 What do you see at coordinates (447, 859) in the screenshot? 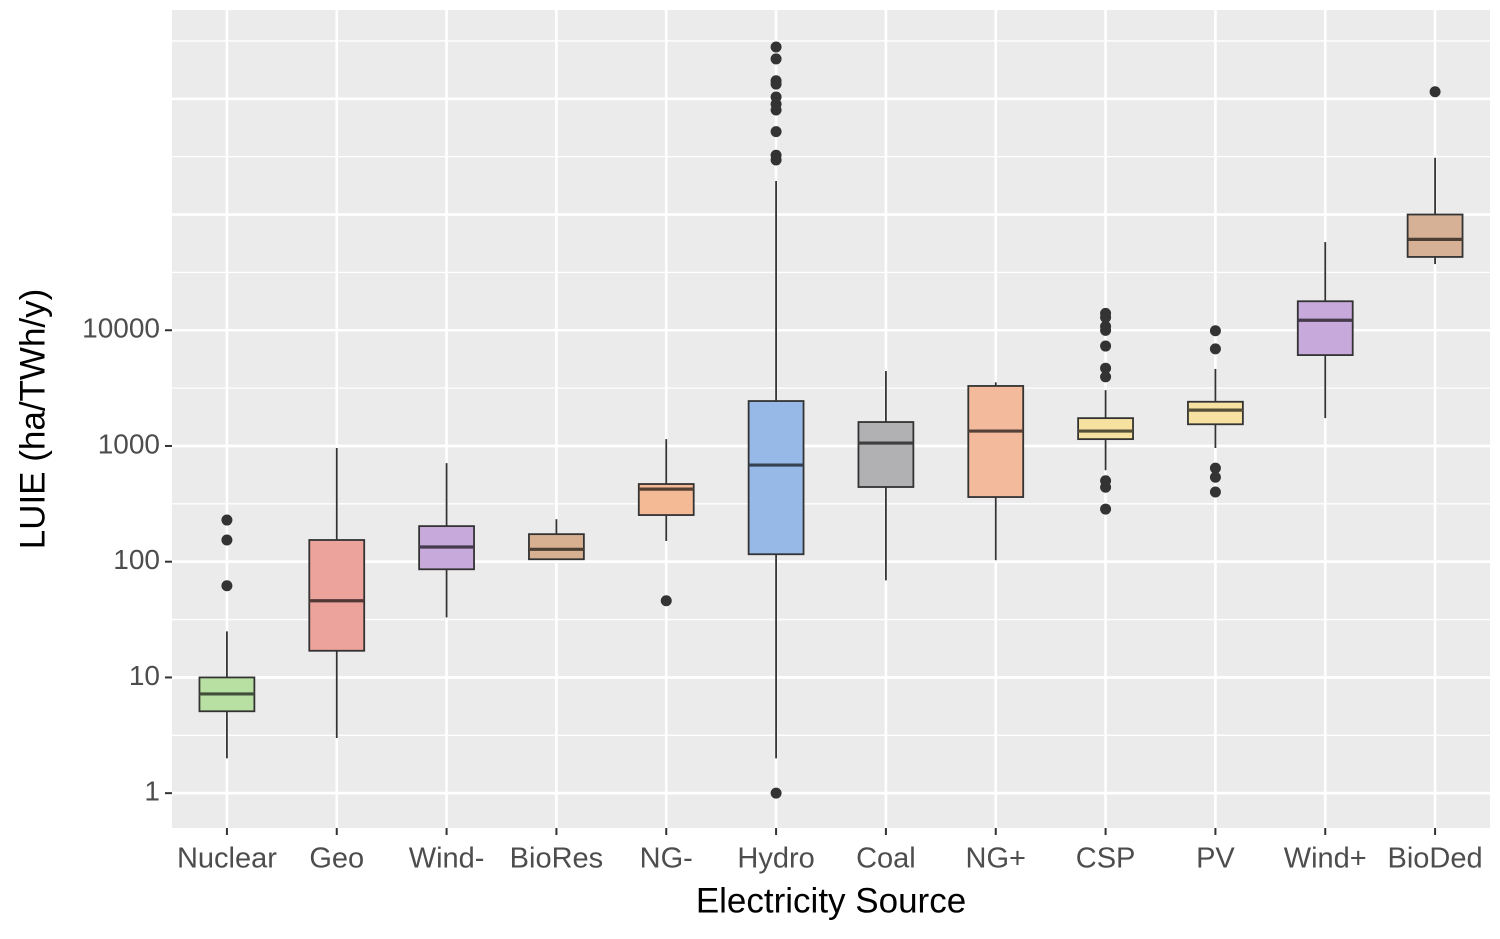
I see `x-tick-label: Wind-` at bounding box center [447, 859].